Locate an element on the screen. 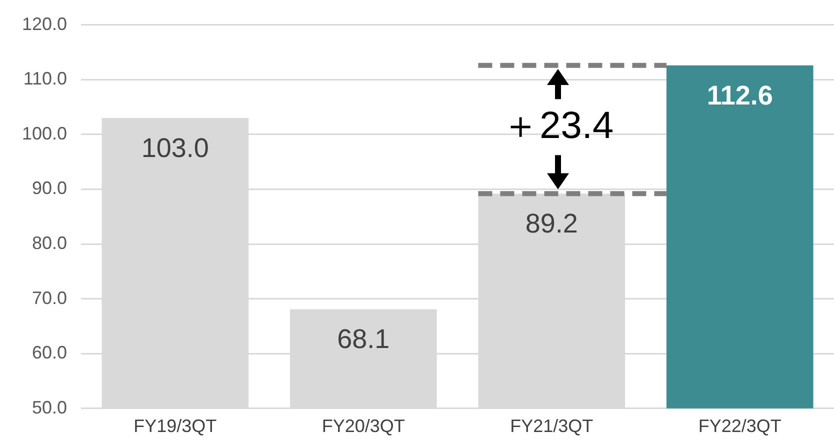  y-tick-label: 70.0 is located at coordinates (50, 298).